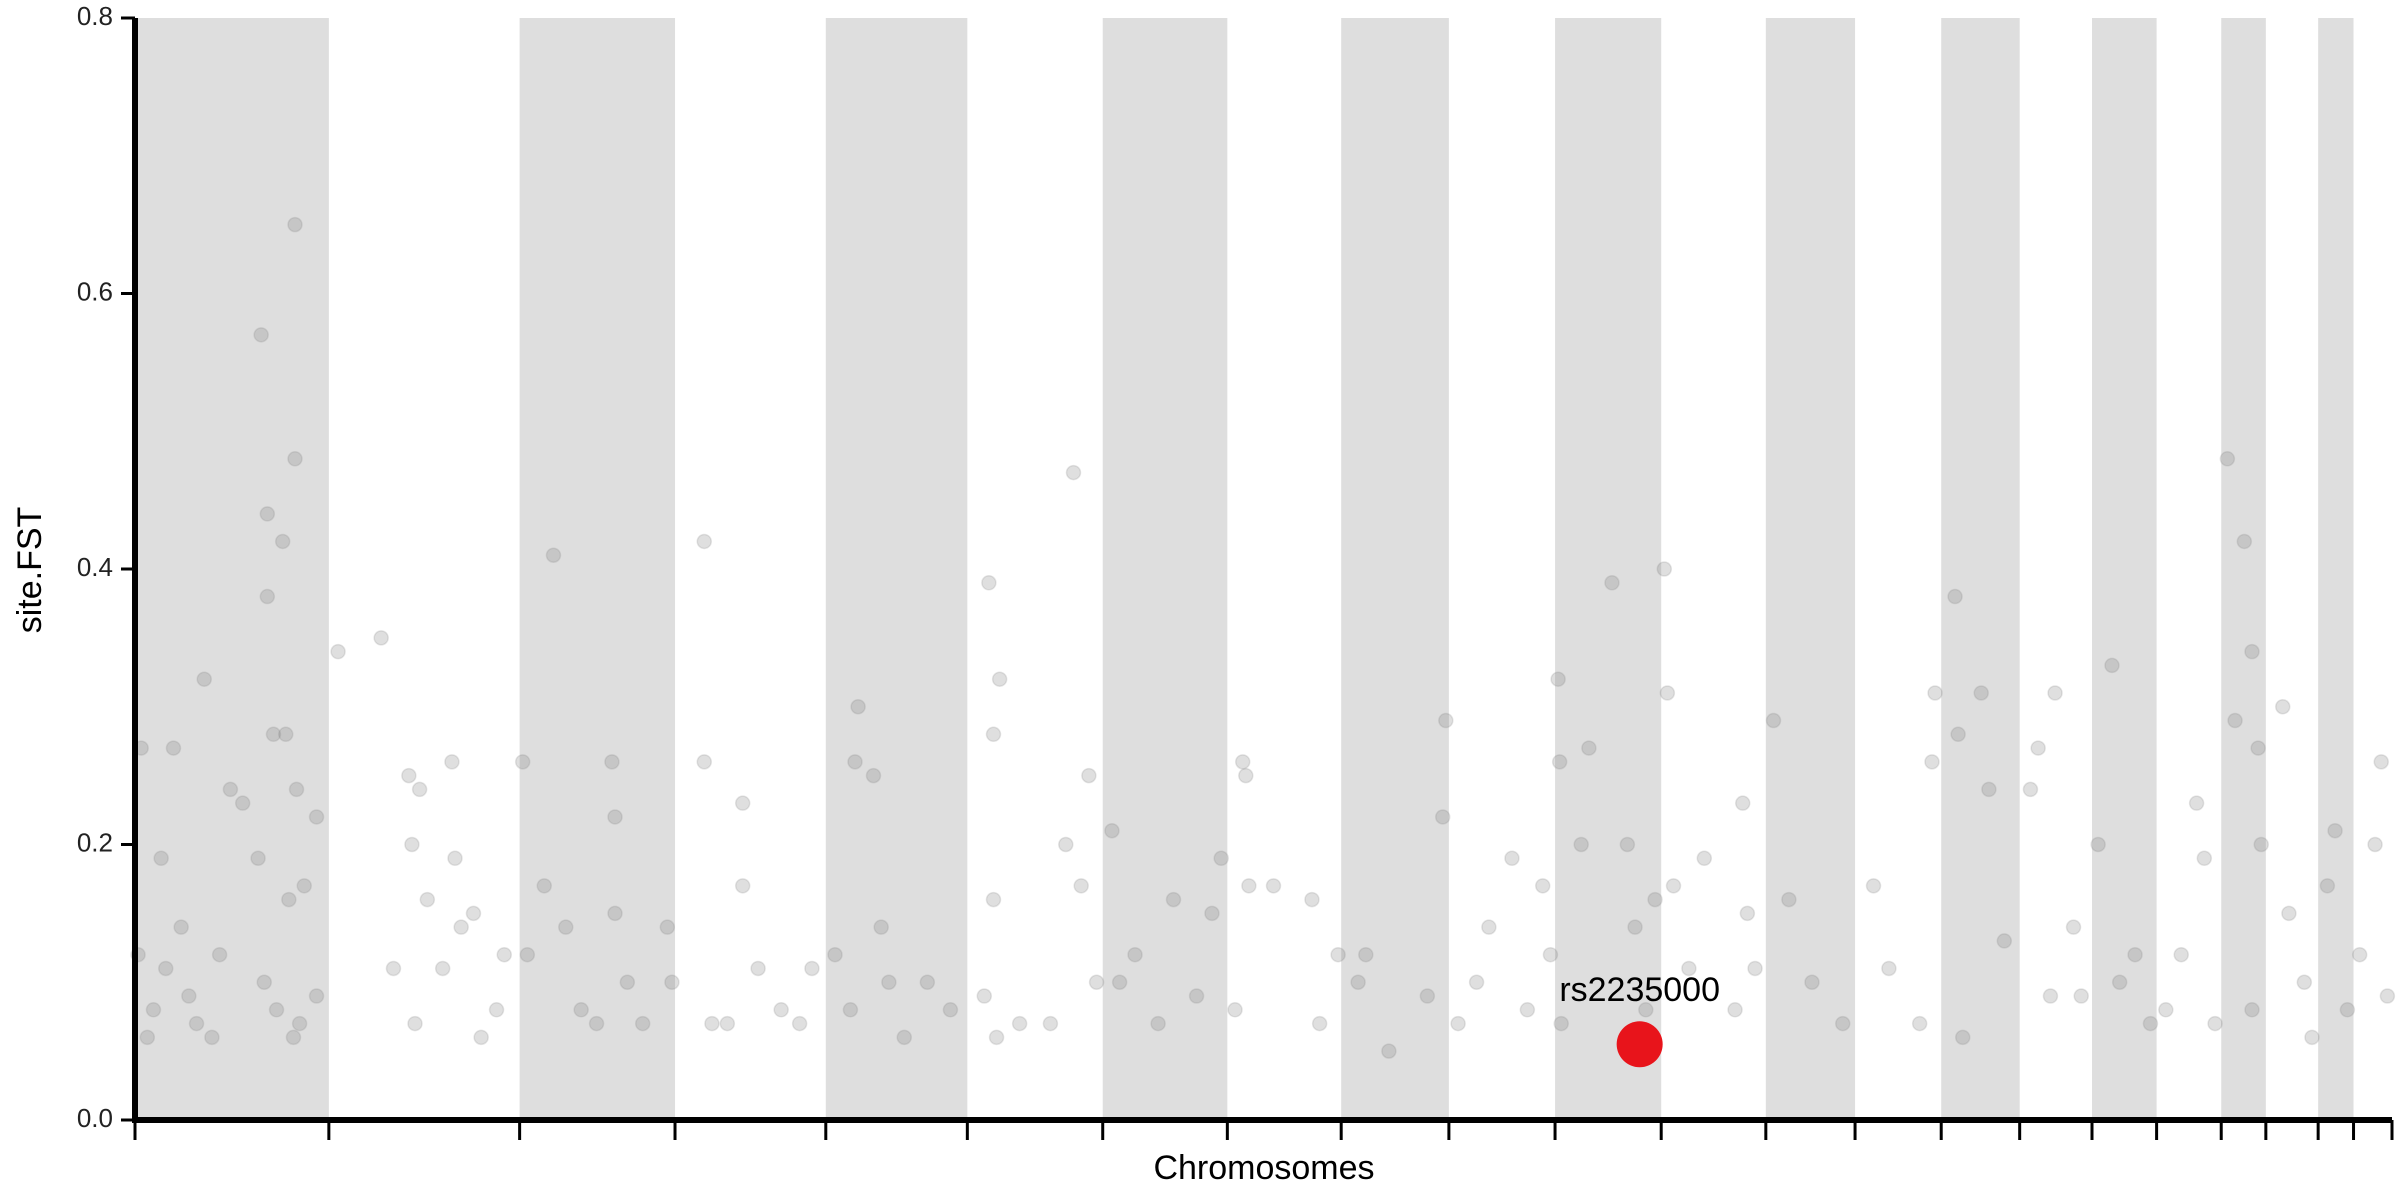 Image resolution: width=2400 pixels, height=1200 pixels. Describe the element at coordinates (95, 567) in the screenshot. I see `y-tick-label: 0.4` at that location.